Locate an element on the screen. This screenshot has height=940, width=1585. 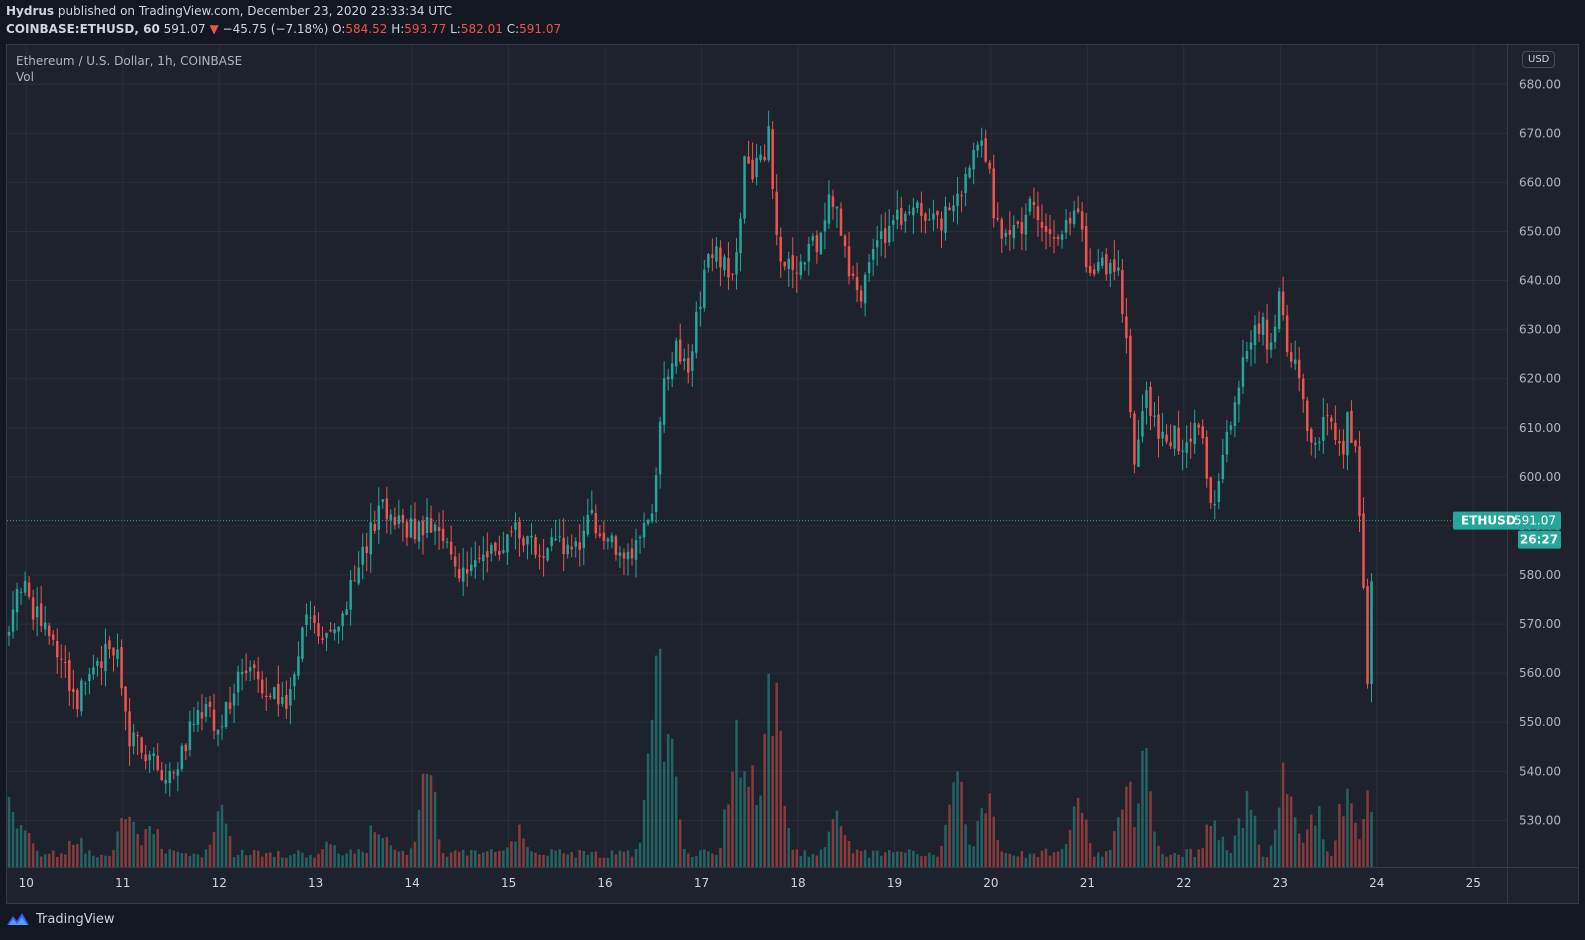
currency-button: USD is located at coordinates (1539, 59).